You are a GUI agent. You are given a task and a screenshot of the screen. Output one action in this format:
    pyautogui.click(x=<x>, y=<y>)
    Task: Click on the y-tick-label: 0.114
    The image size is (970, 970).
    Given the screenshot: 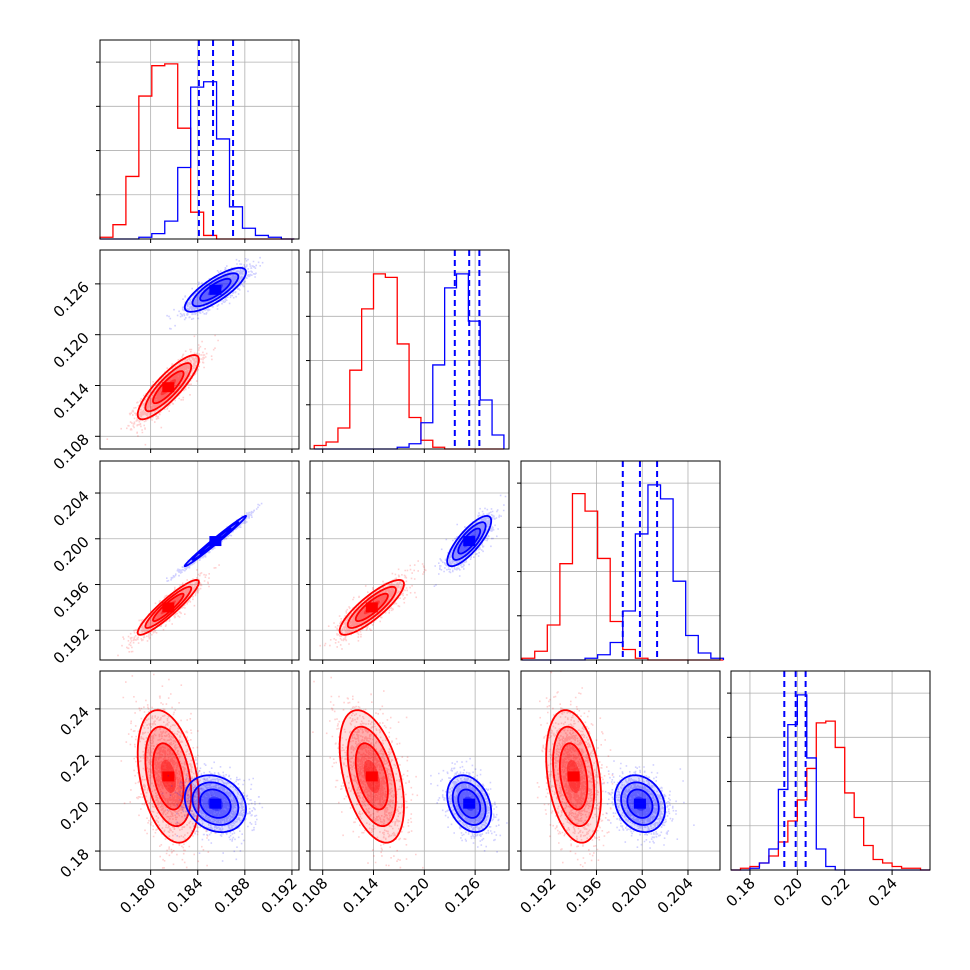 What is the action you would take?
    pyautogui.click(x=71, y=401)
    